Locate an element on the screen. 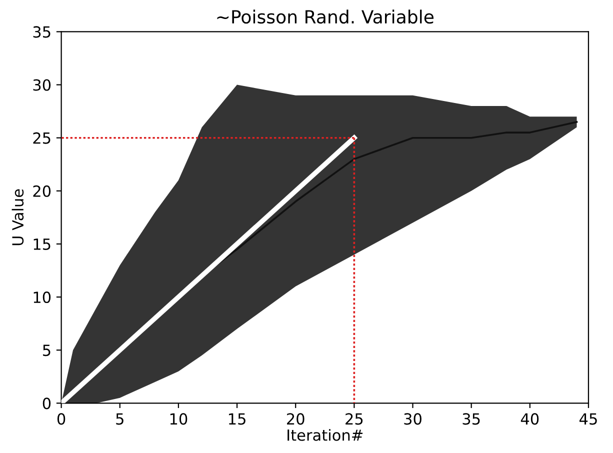  y-tick-label: 25 is located at coordinates (41, 138).